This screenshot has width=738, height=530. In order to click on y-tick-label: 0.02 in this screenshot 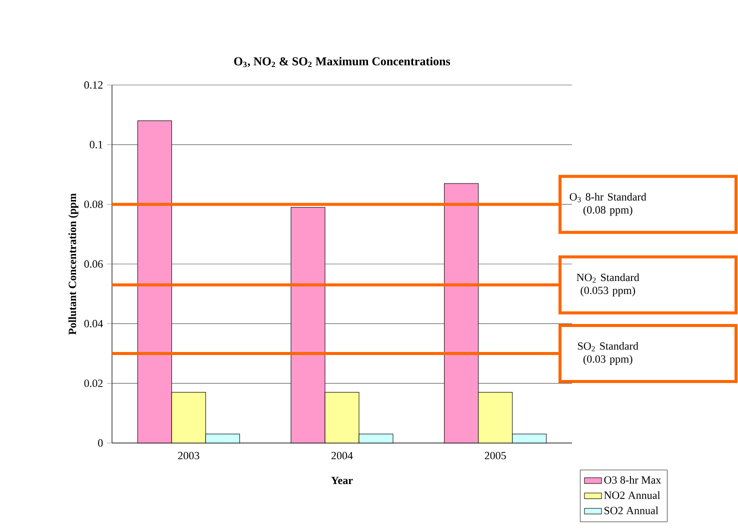, I will do `click(93, 384)`.